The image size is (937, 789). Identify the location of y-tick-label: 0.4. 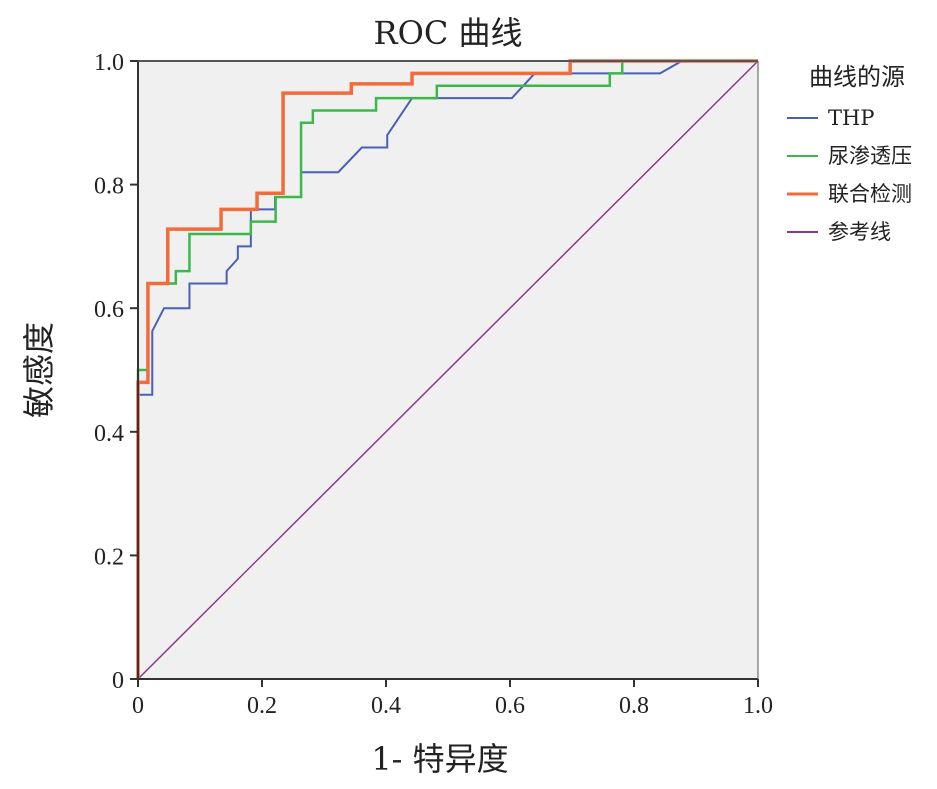
(109, 434).